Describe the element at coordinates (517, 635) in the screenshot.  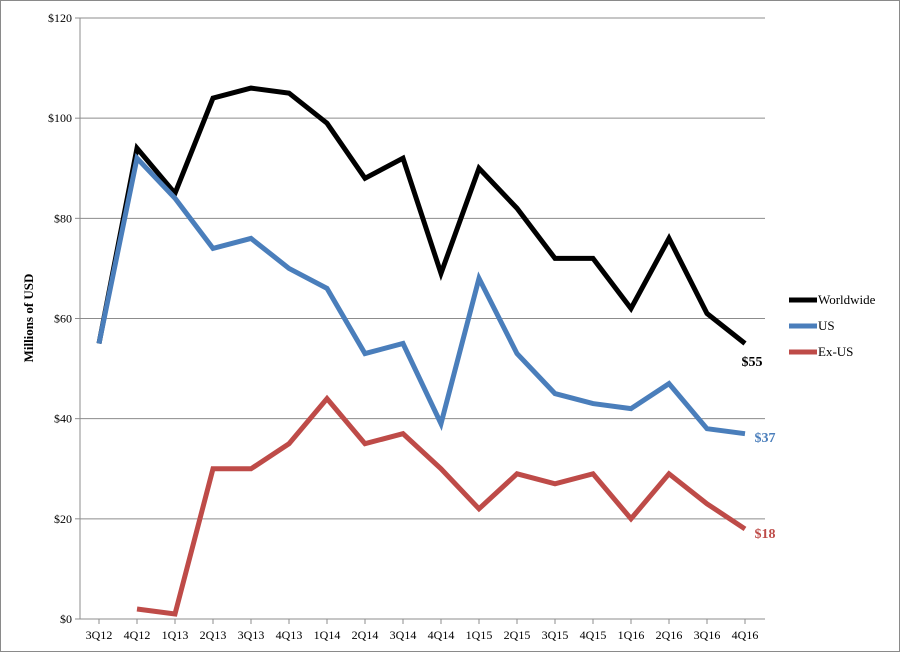
I see `x-tick-label: 2Q15` at that location.